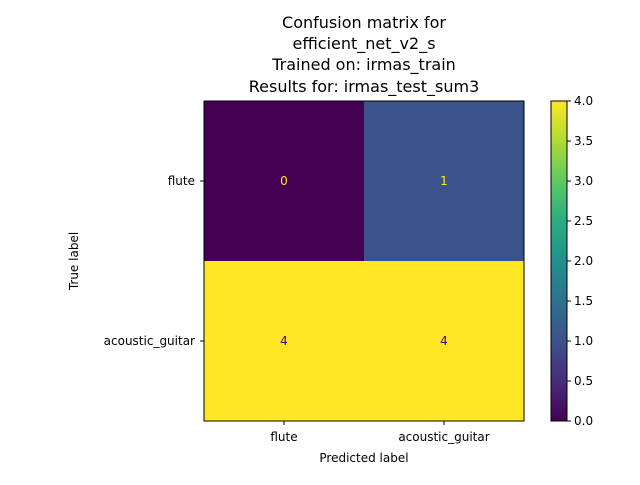  Describe the element at coordinates (364, 87) in the screenshot. I see `title-line-4: Results for: irmas_test_sum3` at that location.